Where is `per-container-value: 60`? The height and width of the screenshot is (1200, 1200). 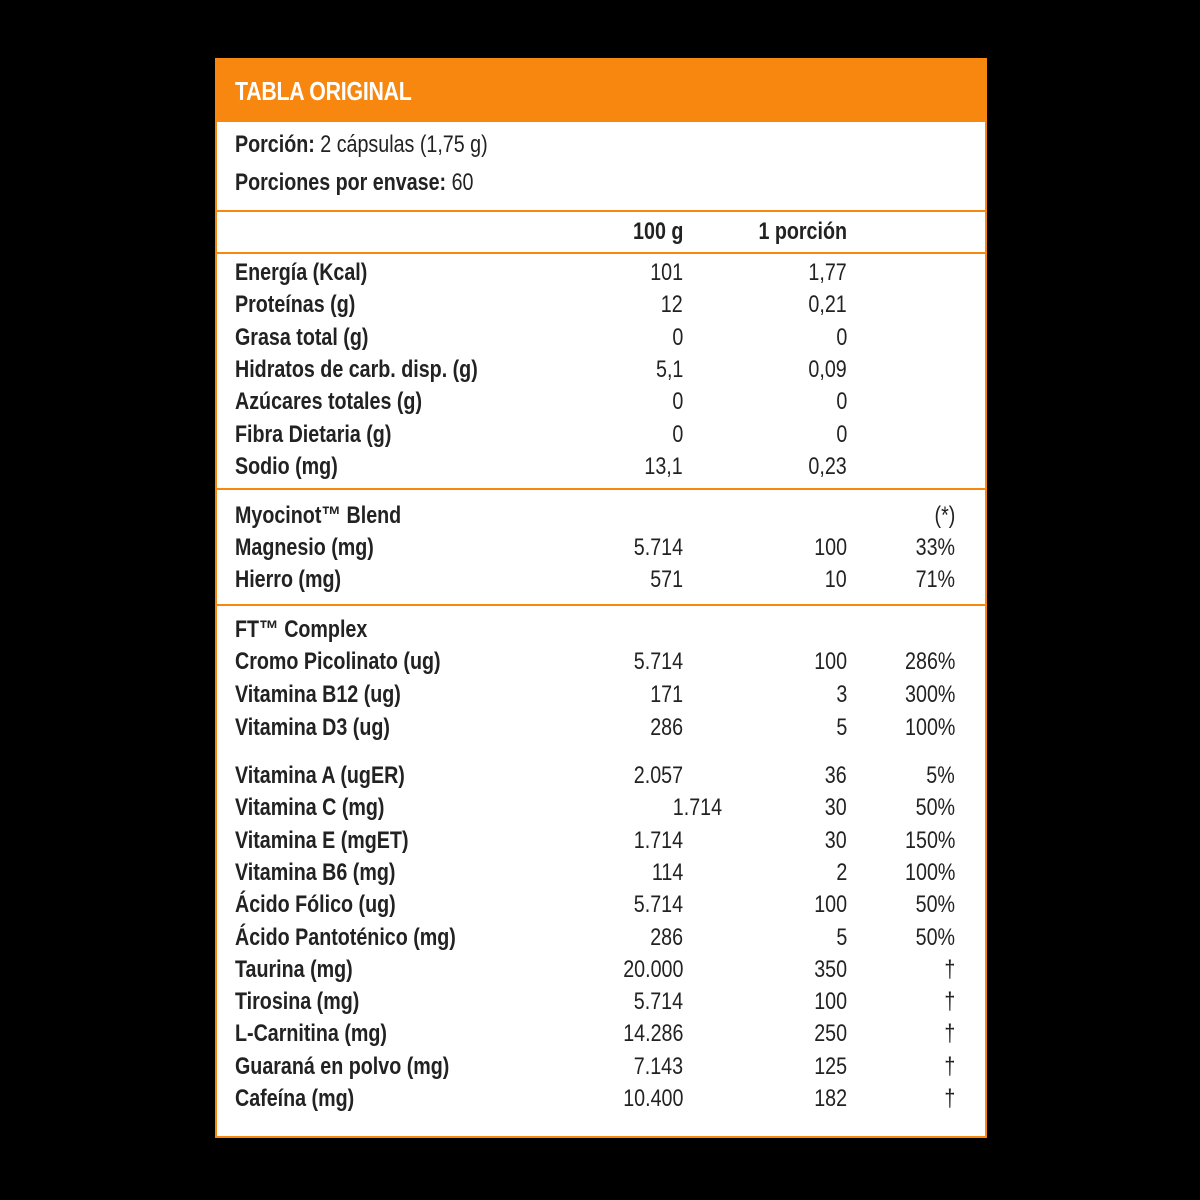 per-container-value: 60 is located at coordinates (462, 182).